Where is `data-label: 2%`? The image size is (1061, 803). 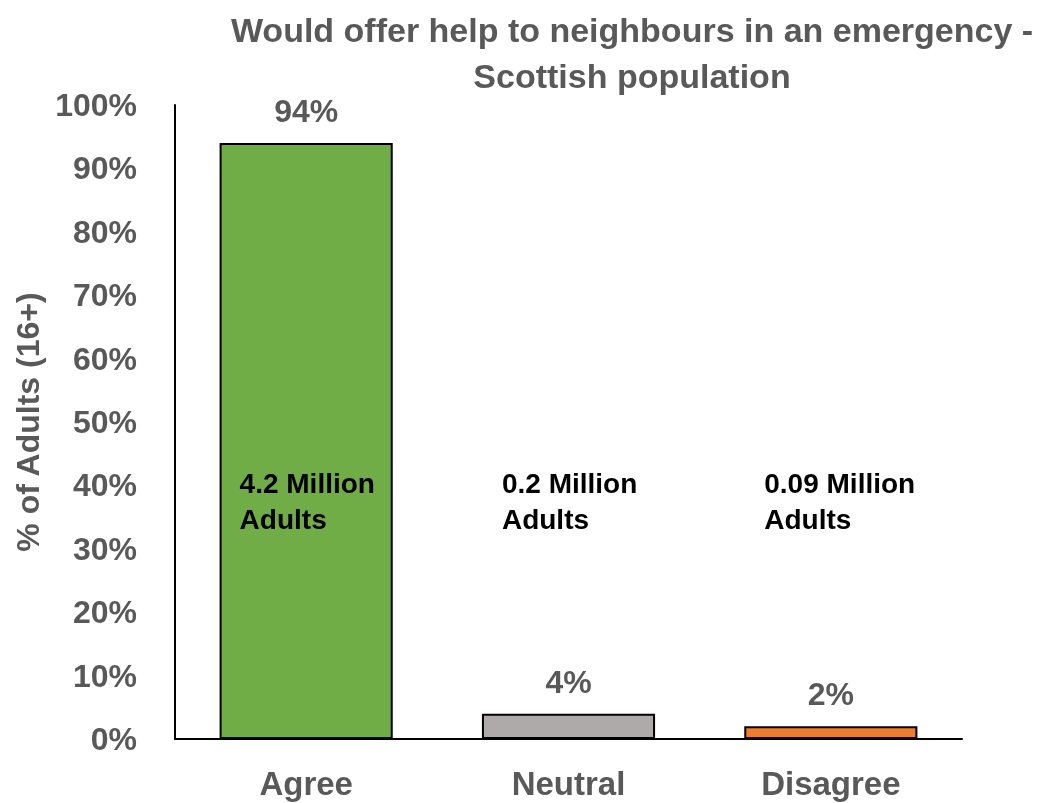
data-label: 2% is located at coordinates (830, 694).